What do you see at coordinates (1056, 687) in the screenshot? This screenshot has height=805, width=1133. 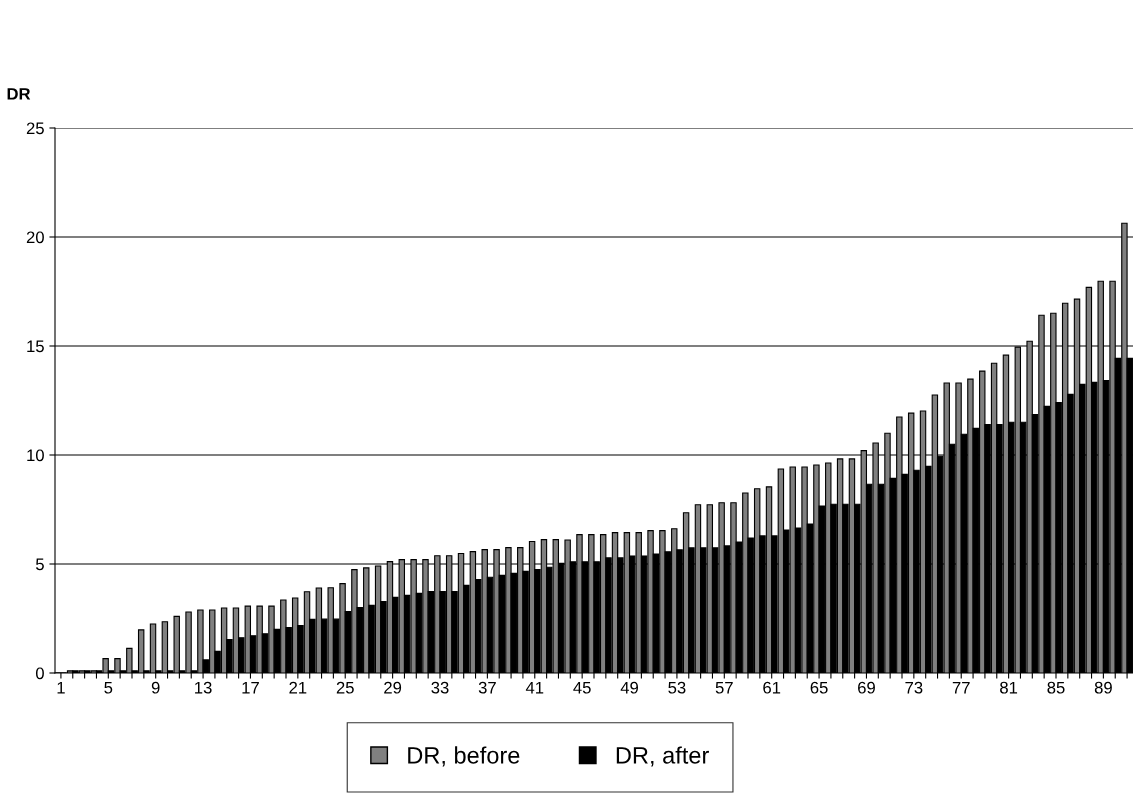 I see `x-tick-label: 85` at bounding box center [1056, 687].